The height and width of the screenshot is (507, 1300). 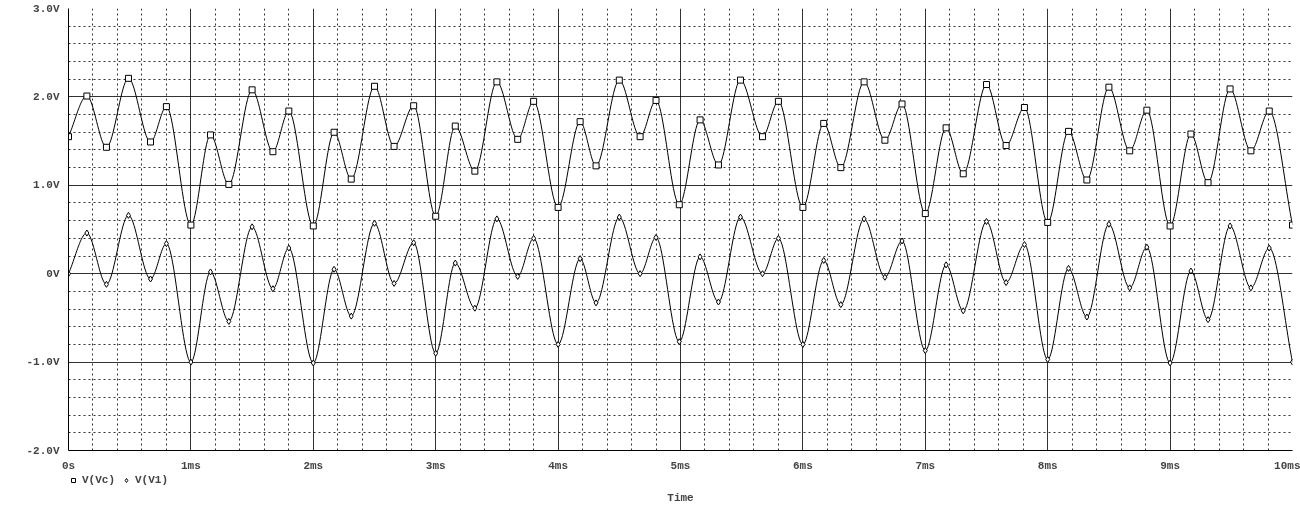 What do you see at coordinates (435, 465) in the screenshot?
I see `x-tick-label: 3ms` at bounding box center [435, 465].